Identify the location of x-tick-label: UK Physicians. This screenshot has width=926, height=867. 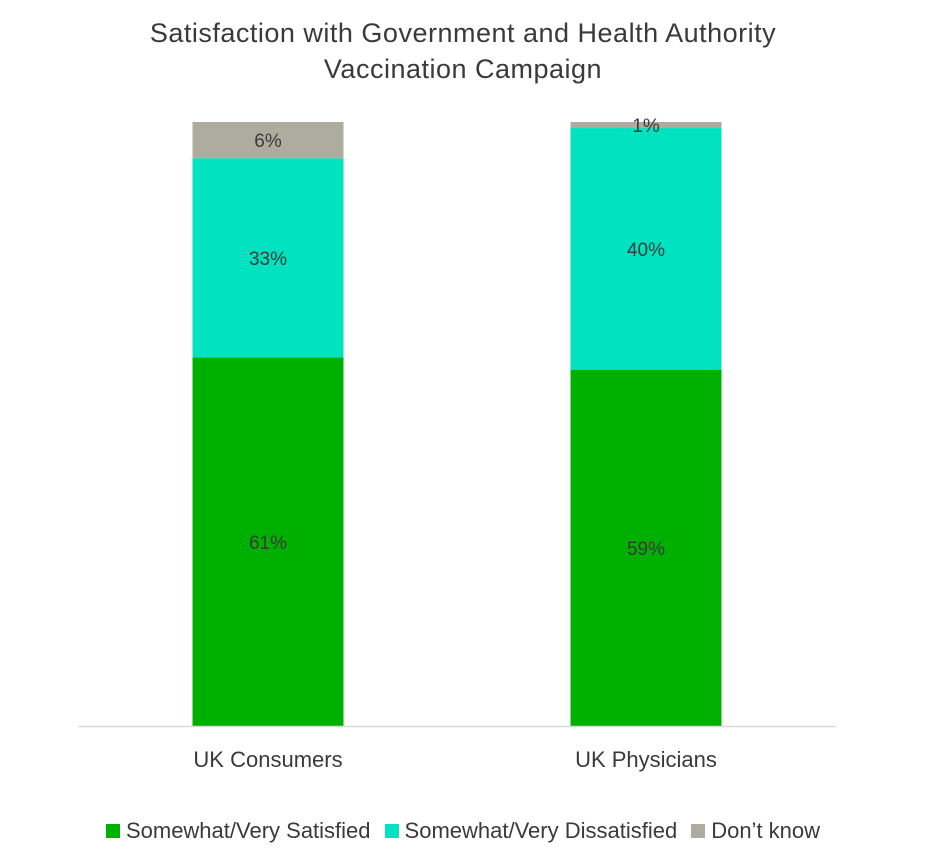
(646, 759).